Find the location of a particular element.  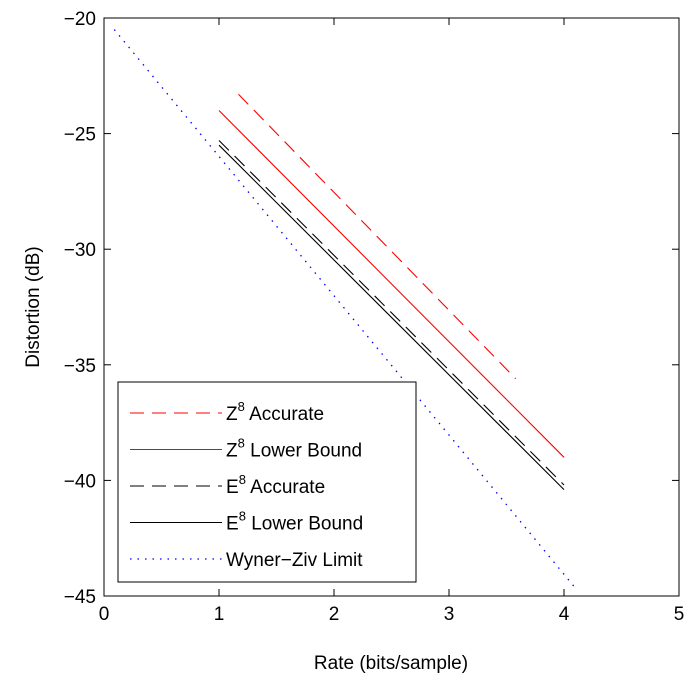

y-tick-label: −40 is located at coordinates (80, 481).